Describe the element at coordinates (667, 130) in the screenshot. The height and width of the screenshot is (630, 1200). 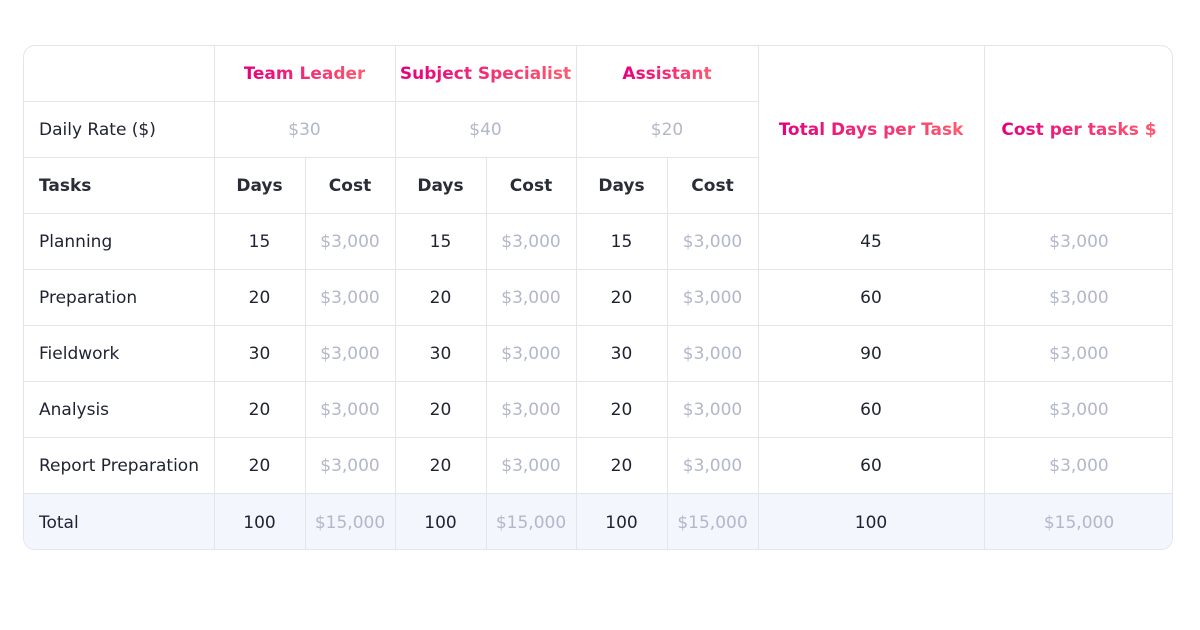
I see `daily-rate-assistant: $20` at that location.